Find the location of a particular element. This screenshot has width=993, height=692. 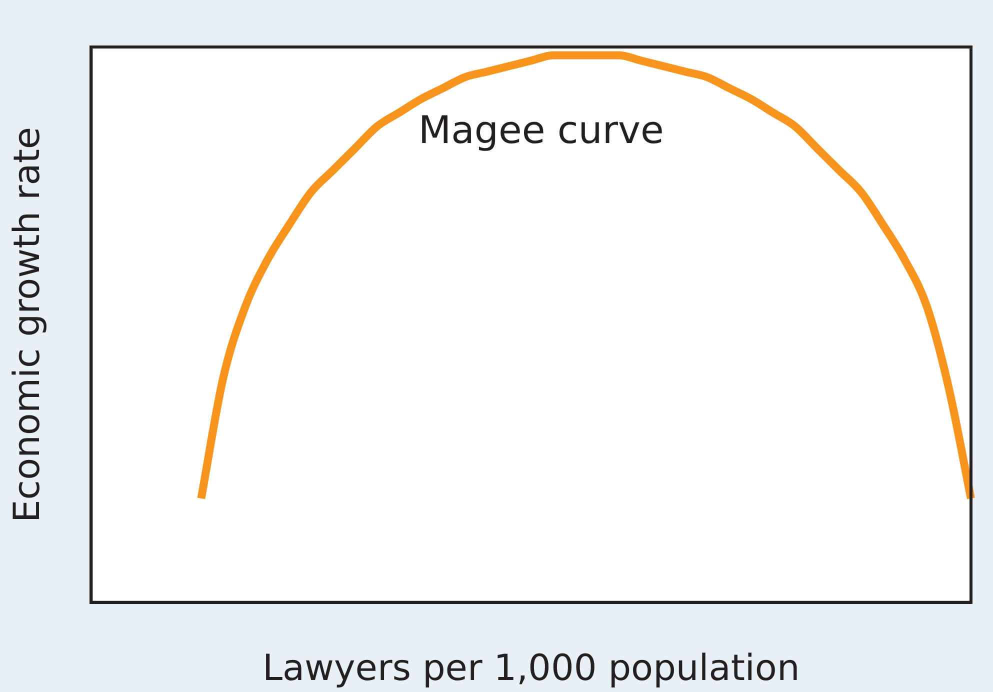

y-axis-title: Economic growth rate is located at coordinates (27, 324).